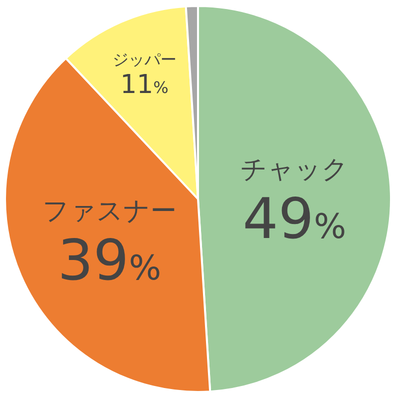 The image size is (396, 397). Describe the element at coordinates (144, 60) in the screenshot. I see `slice-label: ジッパー` at that location.